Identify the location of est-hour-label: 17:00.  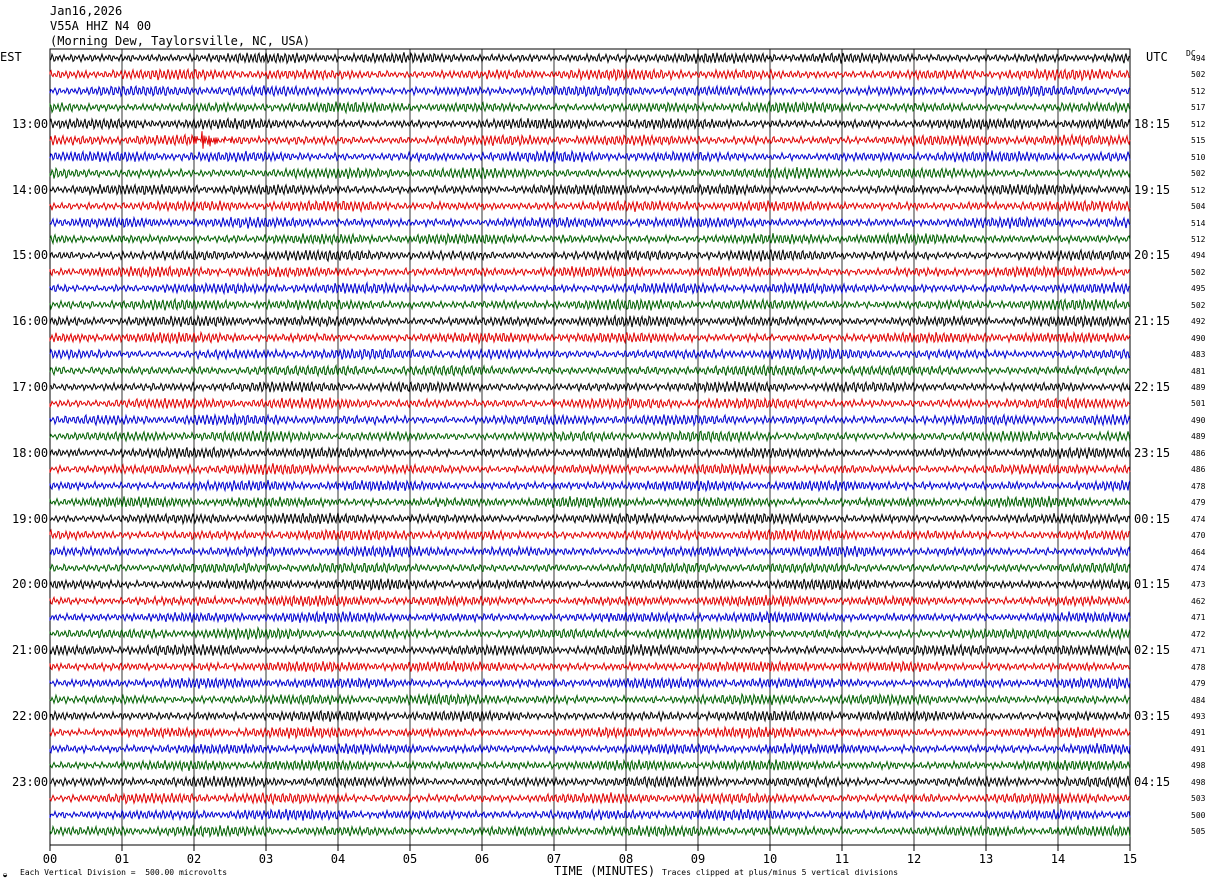
(30, 387).